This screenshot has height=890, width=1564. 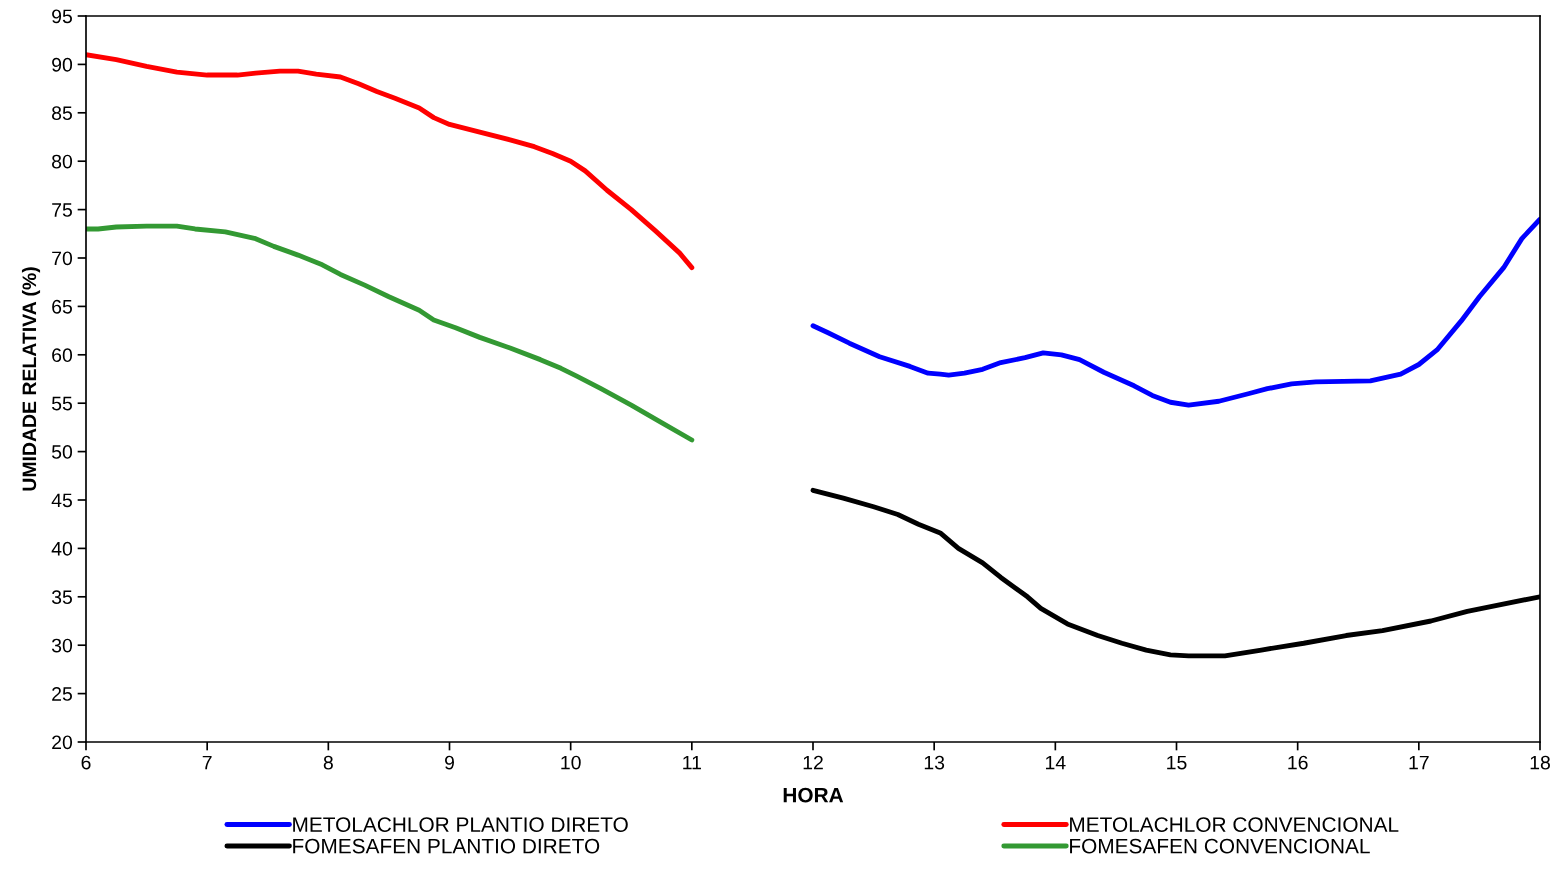 I want to click on x-tick-label: 14, so click(x=1056, y=762).